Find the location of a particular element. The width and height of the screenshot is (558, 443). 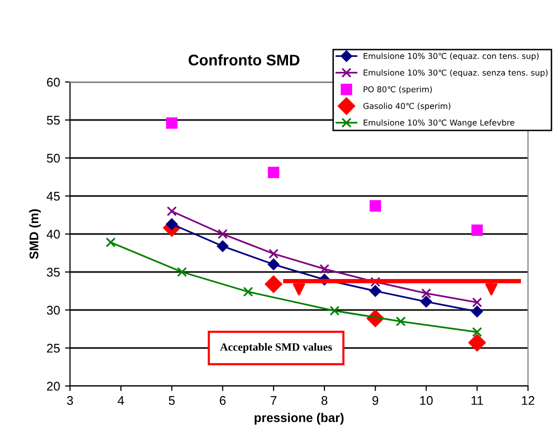

legend-label: Emulsione 10% 30℃ Wange Lefevbre is located at coordinates (439, 123).